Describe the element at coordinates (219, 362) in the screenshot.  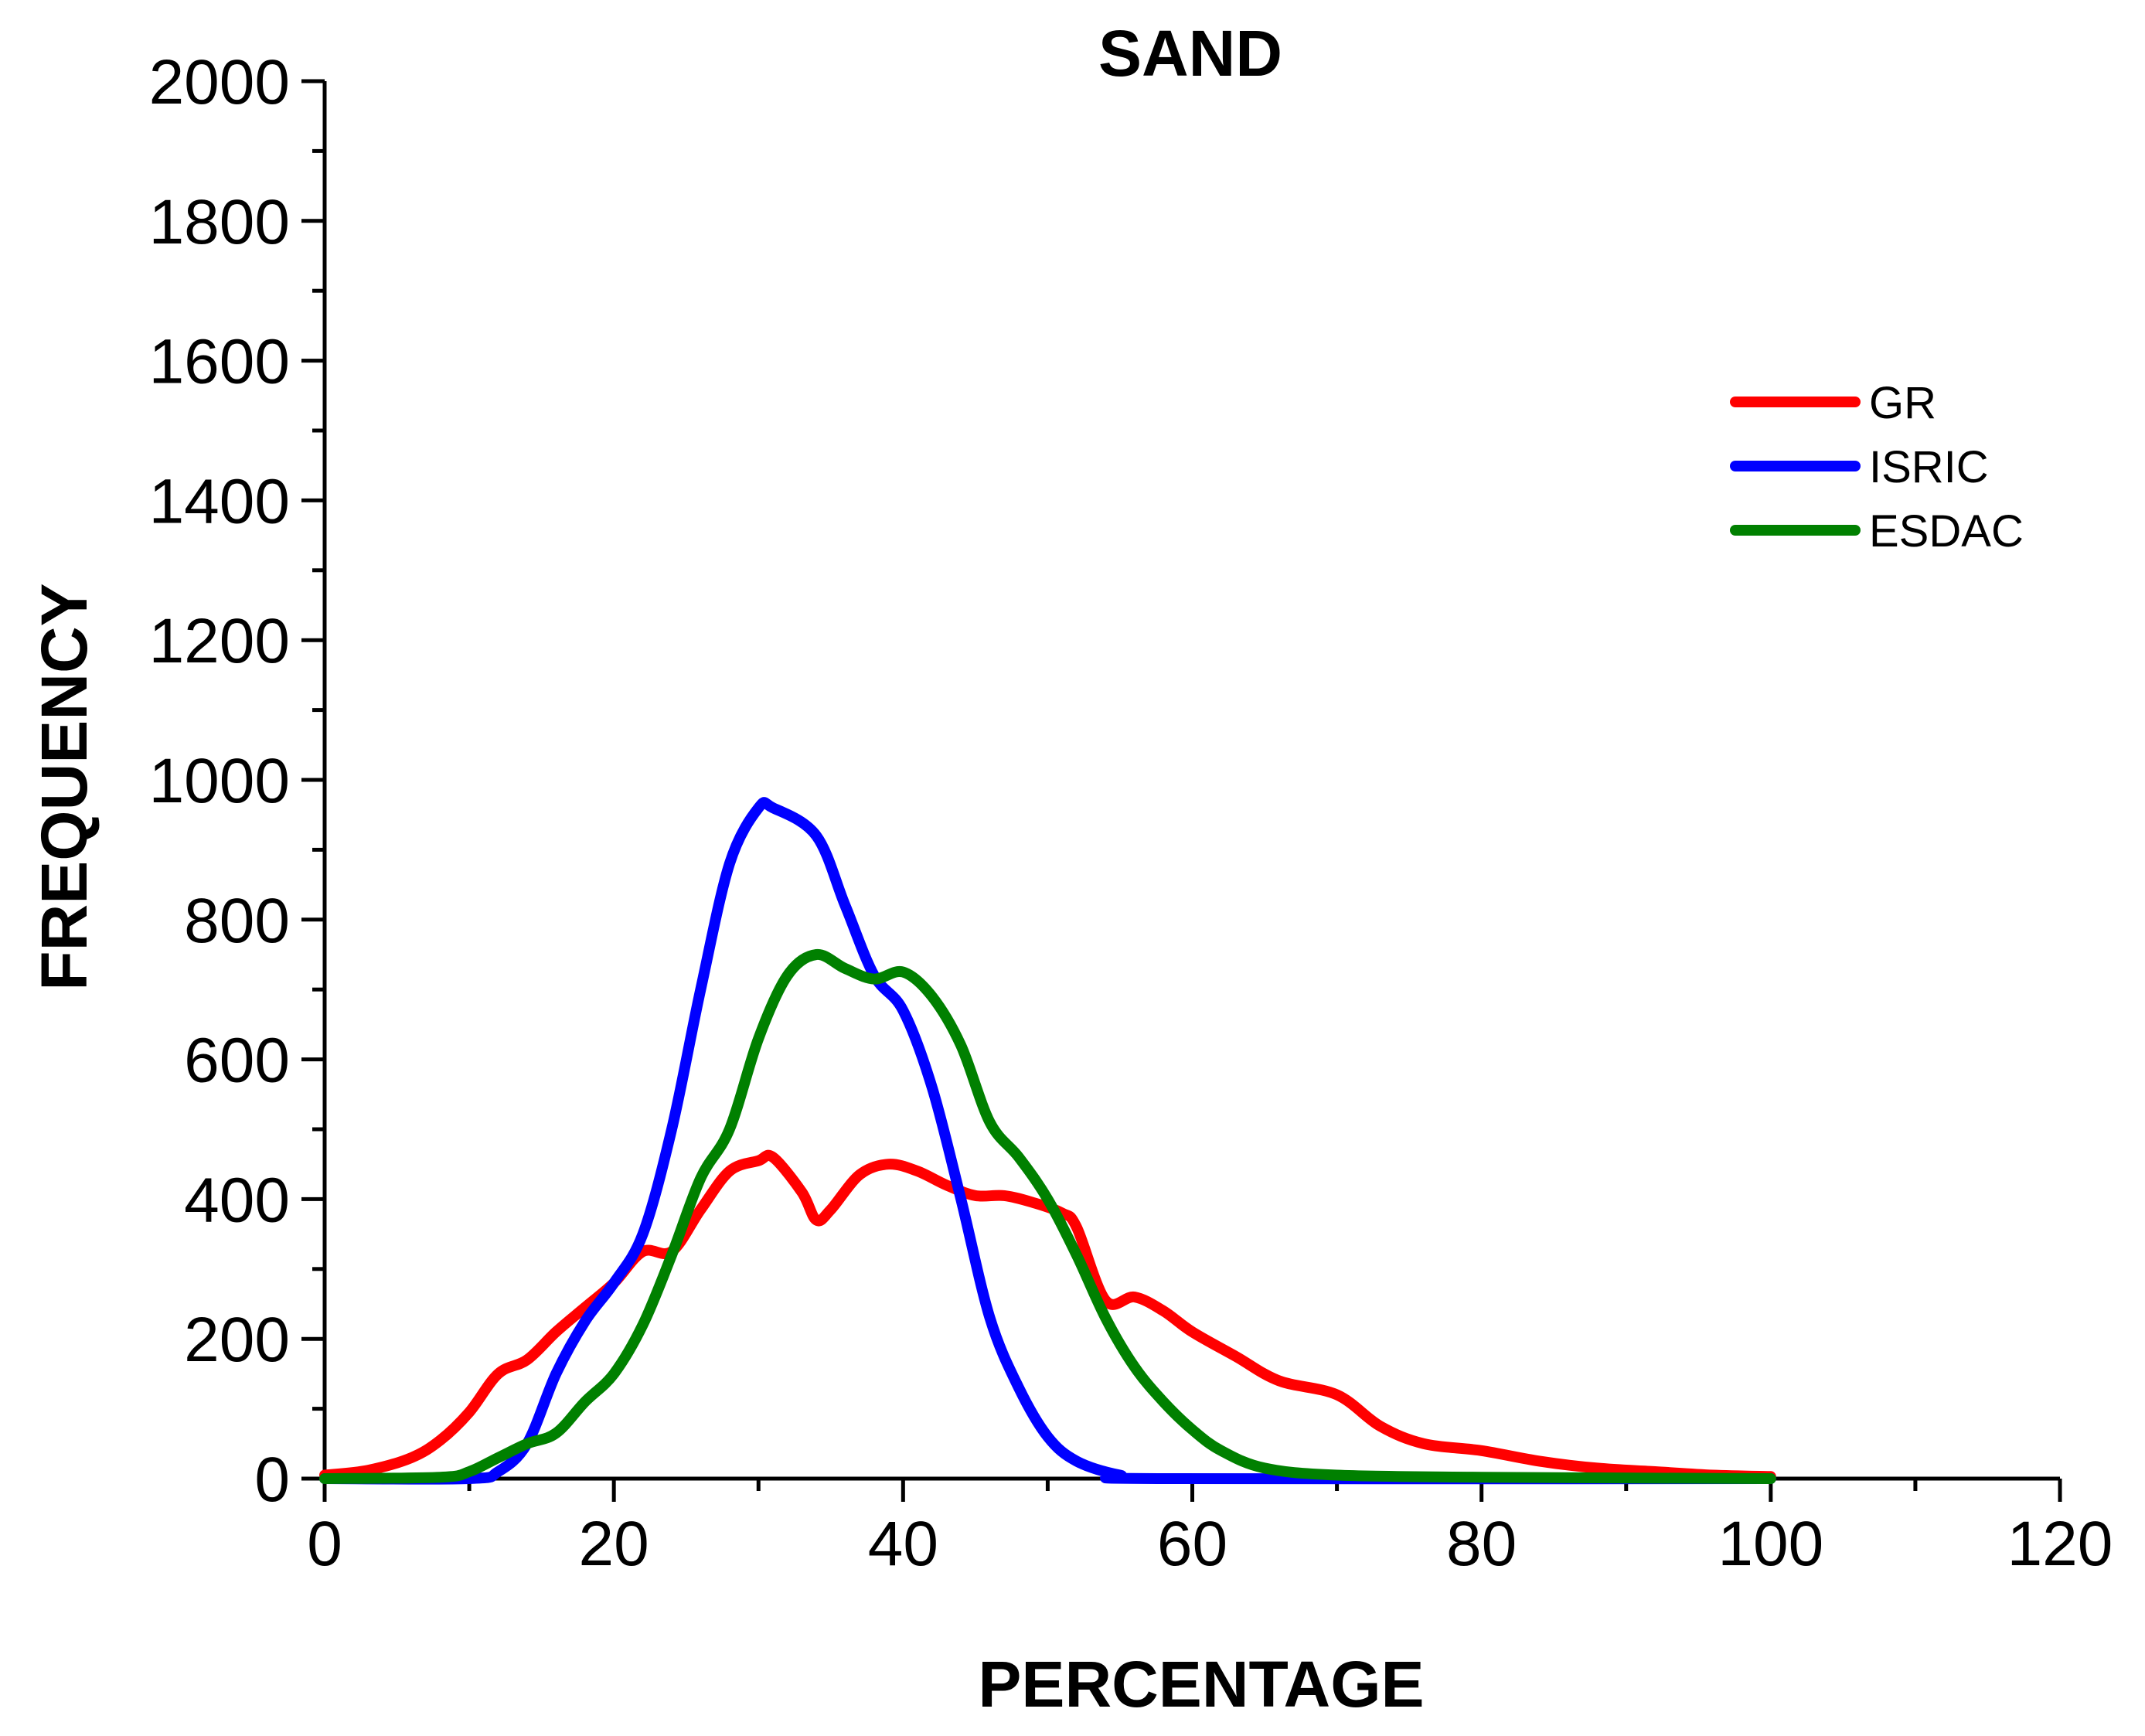
I see `y-tick-label: 1600` at that location.